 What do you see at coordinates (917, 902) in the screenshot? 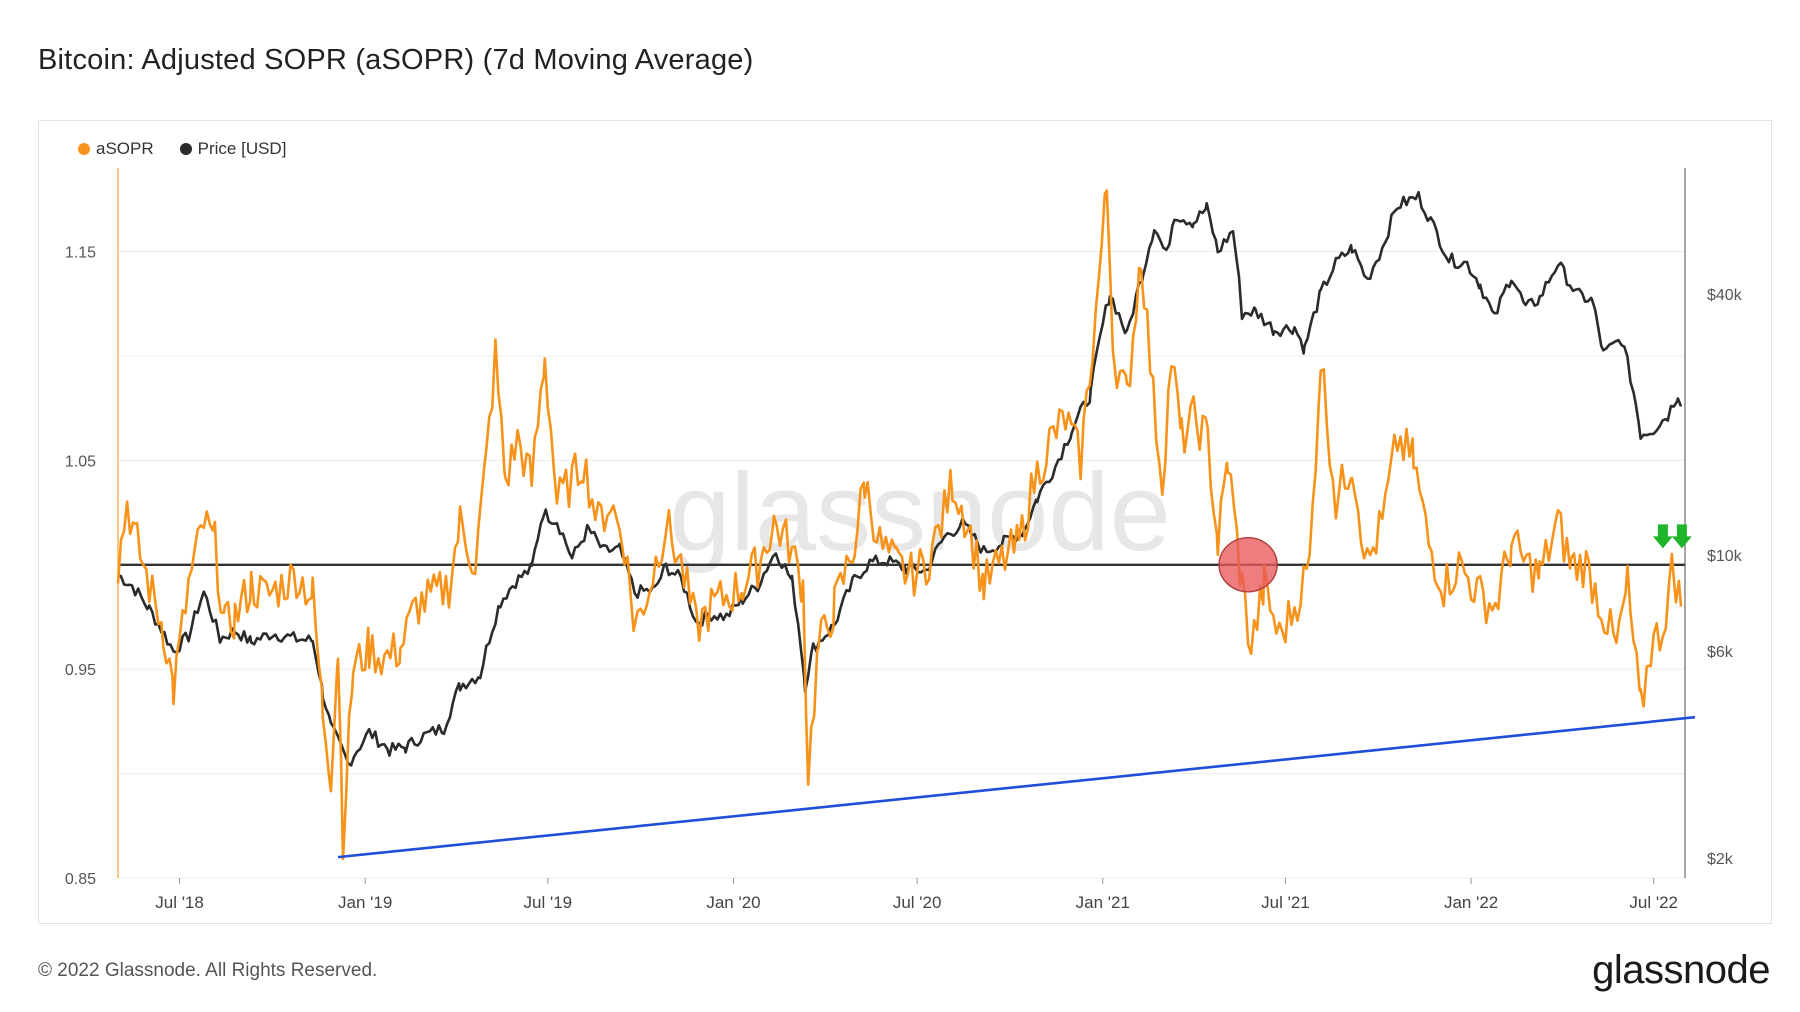
I see `x-tick-label: Jul '20` at bounding box center [917, 902].